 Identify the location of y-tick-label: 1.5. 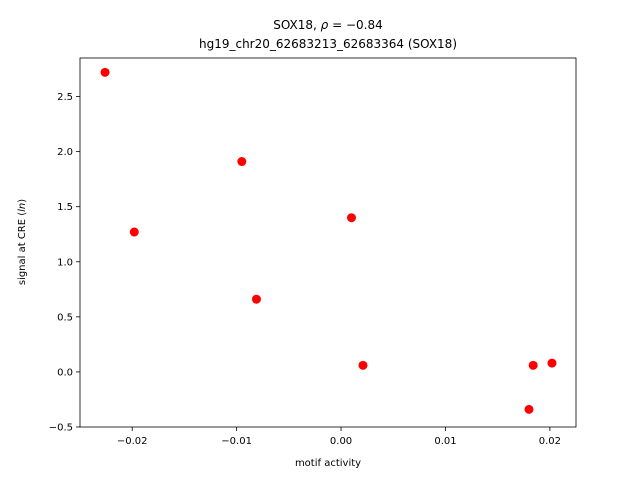
(65, 207).